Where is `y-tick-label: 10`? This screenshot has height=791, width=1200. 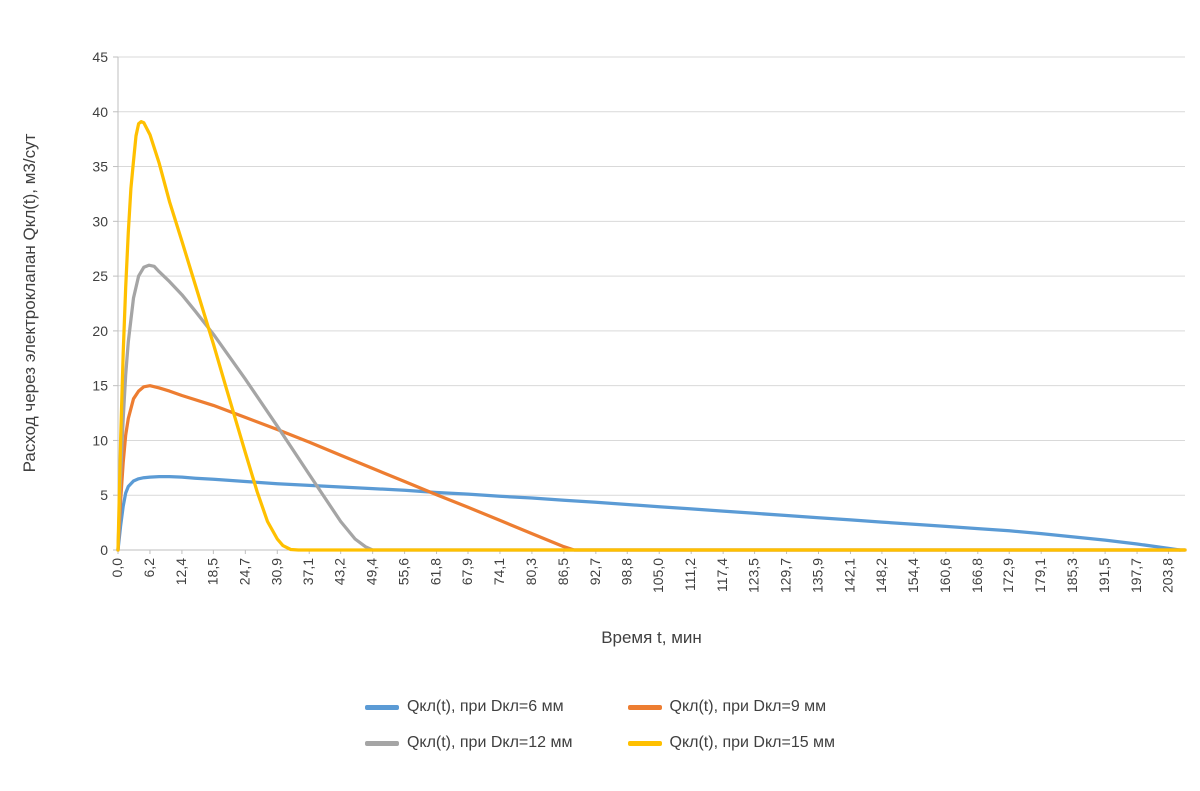 y-tick-label: 10 is located at coordinates (100, 440).